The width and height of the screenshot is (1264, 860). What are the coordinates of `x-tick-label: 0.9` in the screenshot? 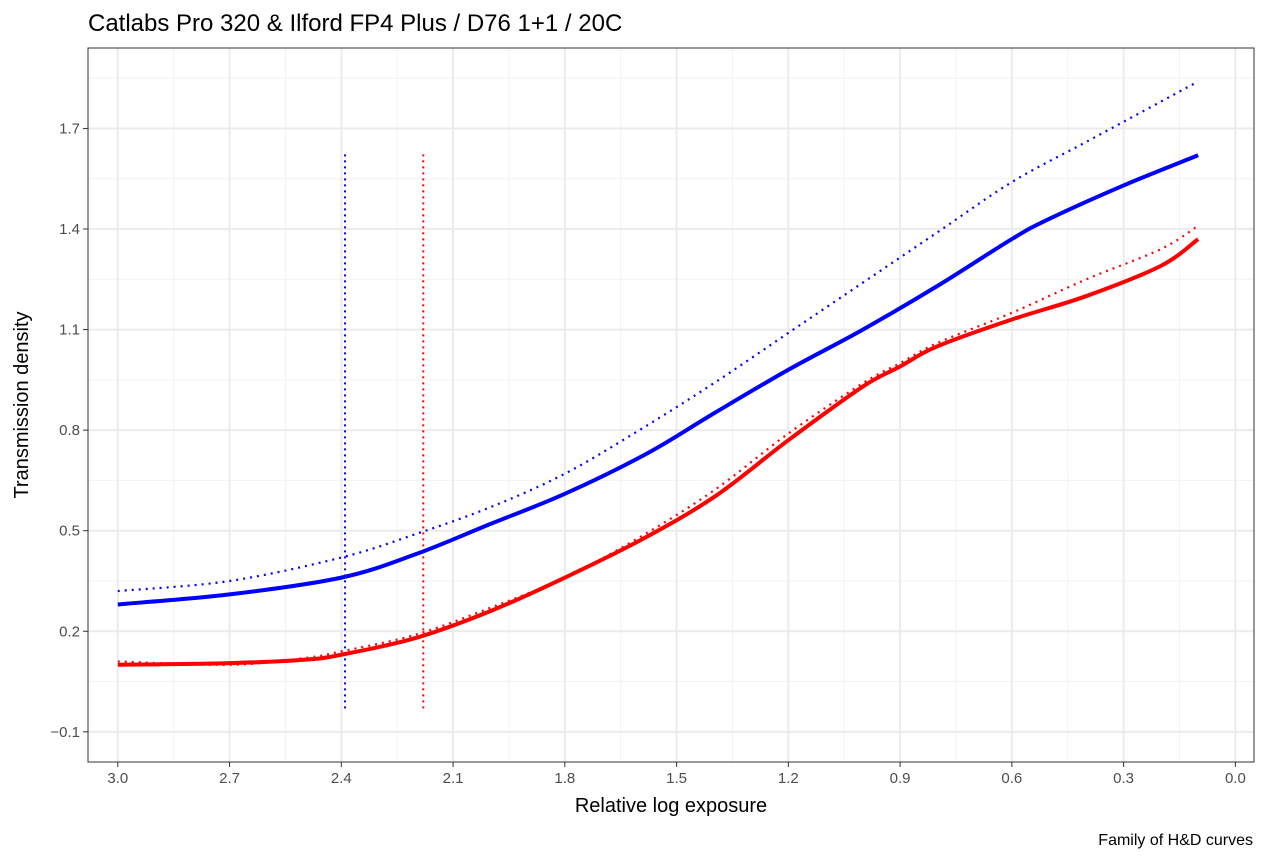 It's located at (900, 778).